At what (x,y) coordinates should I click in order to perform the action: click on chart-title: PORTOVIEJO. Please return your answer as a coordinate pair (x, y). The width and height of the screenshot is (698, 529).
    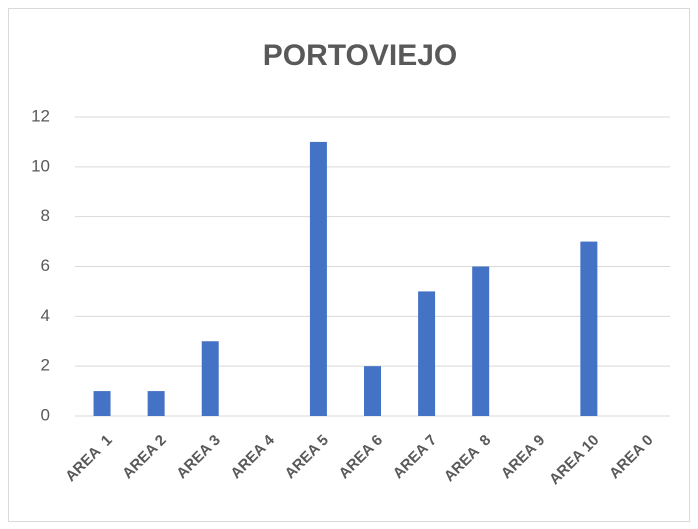
    Looking at the image, I should click on (360, 55).